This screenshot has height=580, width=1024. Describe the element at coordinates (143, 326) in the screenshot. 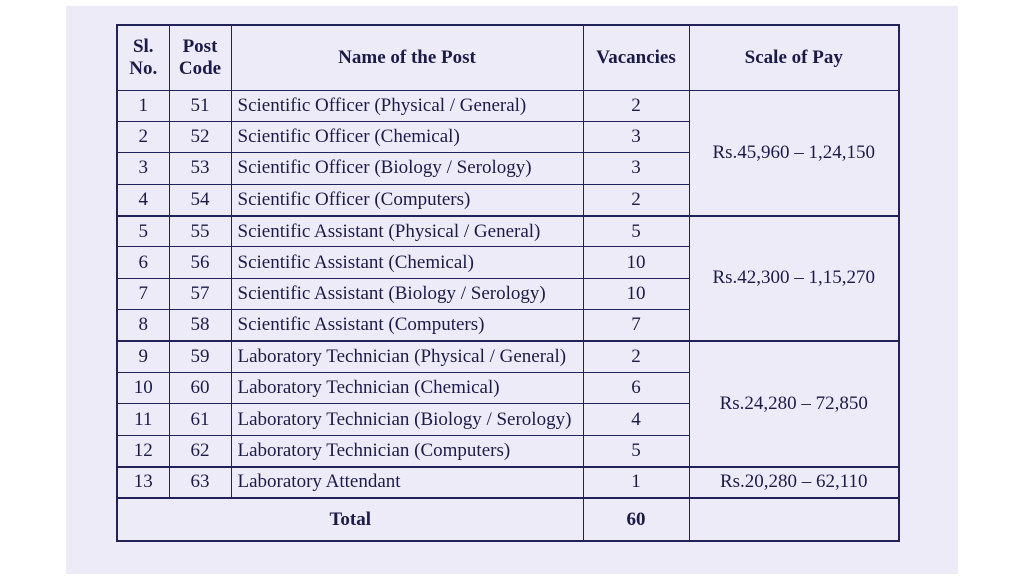

I see `sl-no-cell: 8` at that location.